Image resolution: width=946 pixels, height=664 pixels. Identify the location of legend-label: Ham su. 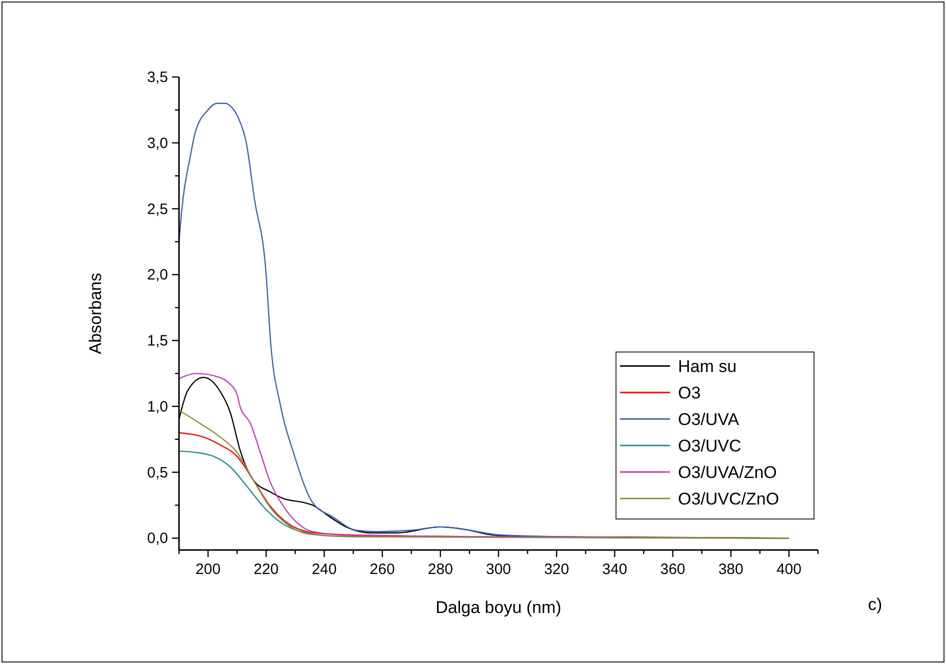
(707, 366).